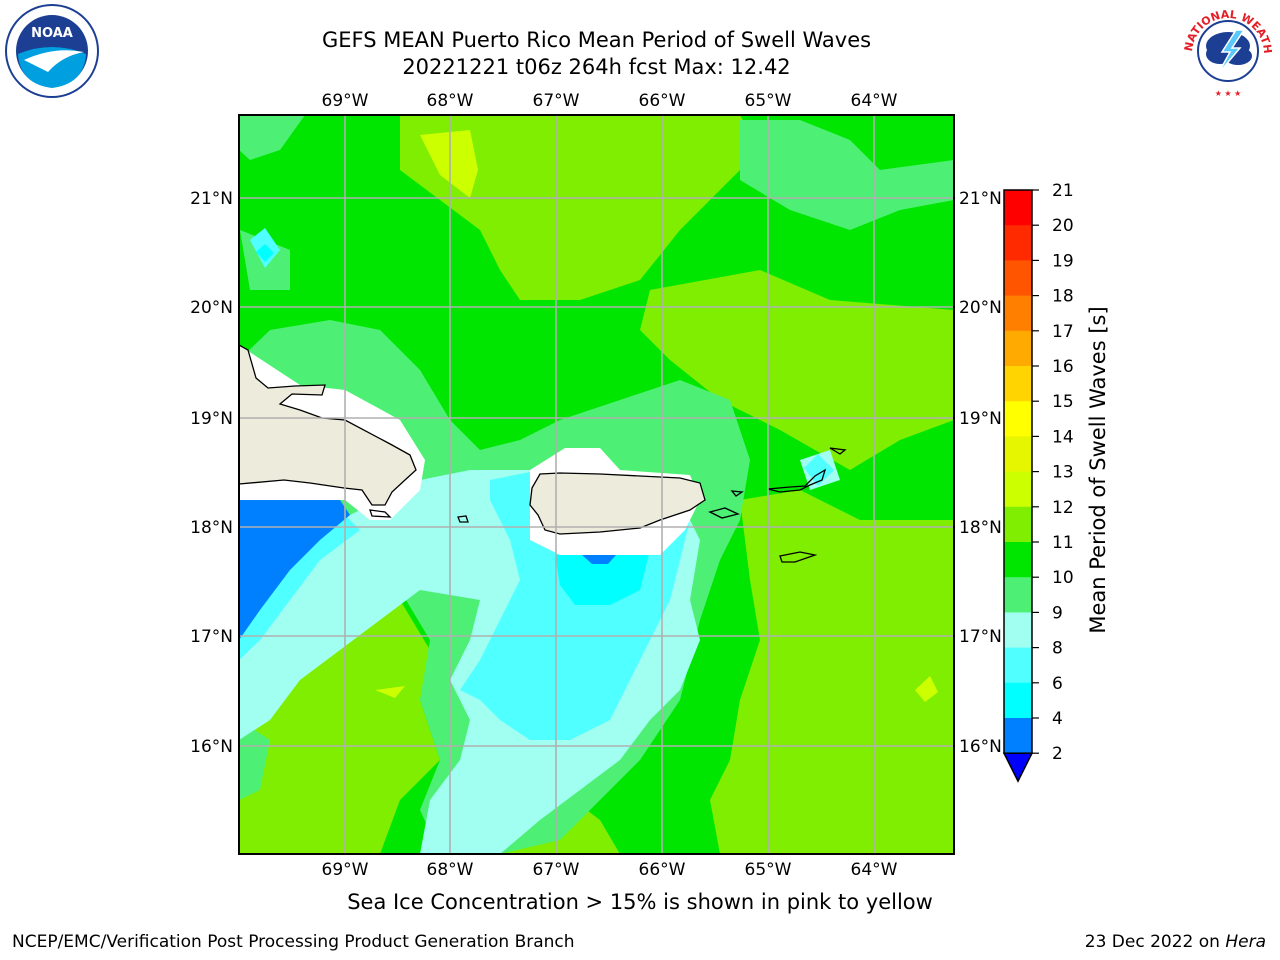  What do you see at coordinates (52, 33) in the screenshot?
I see `noaa-logo-text: NOAA` at bounding box center [52, 33].